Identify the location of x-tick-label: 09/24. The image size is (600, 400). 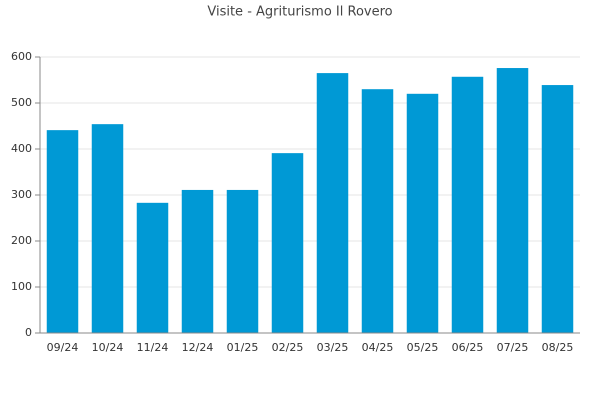
(63, 347).